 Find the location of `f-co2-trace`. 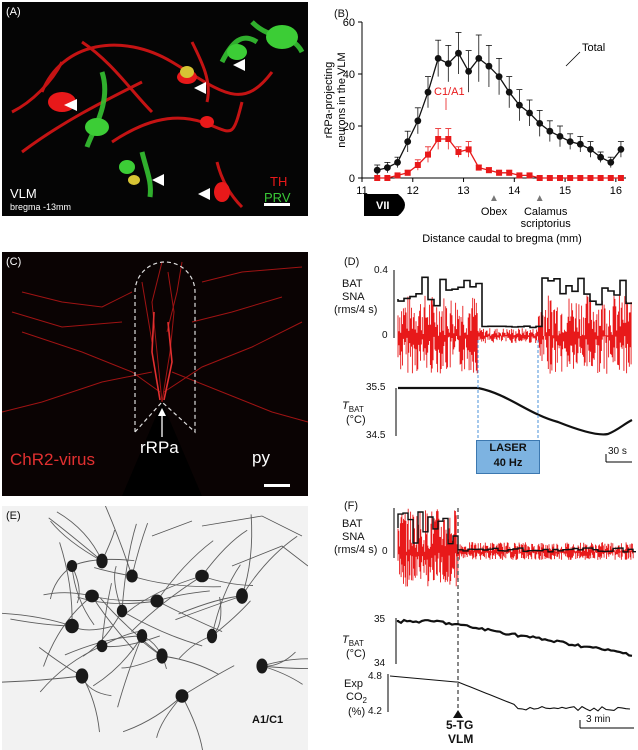

f-co2-trace is located at coordinates (510, 693).